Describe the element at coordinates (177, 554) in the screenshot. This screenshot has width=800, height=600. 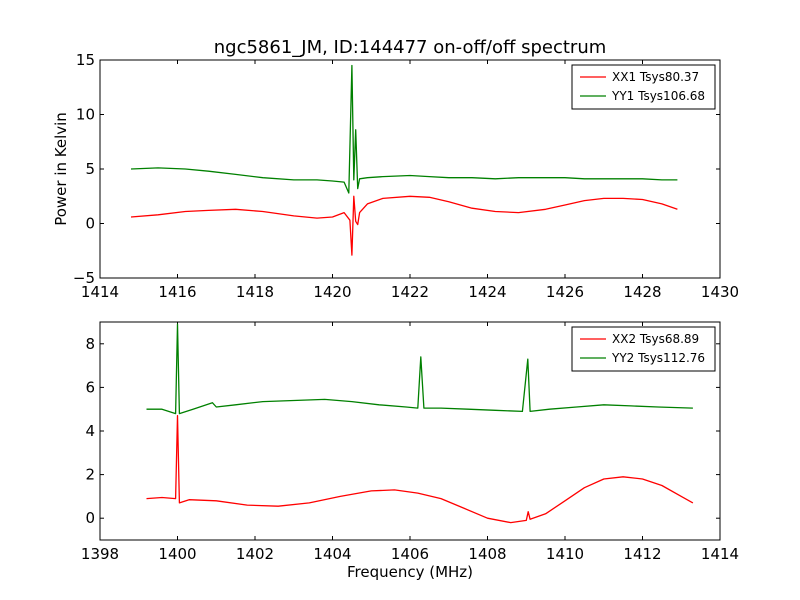
I see `x-tick-label: 1400` at that location.